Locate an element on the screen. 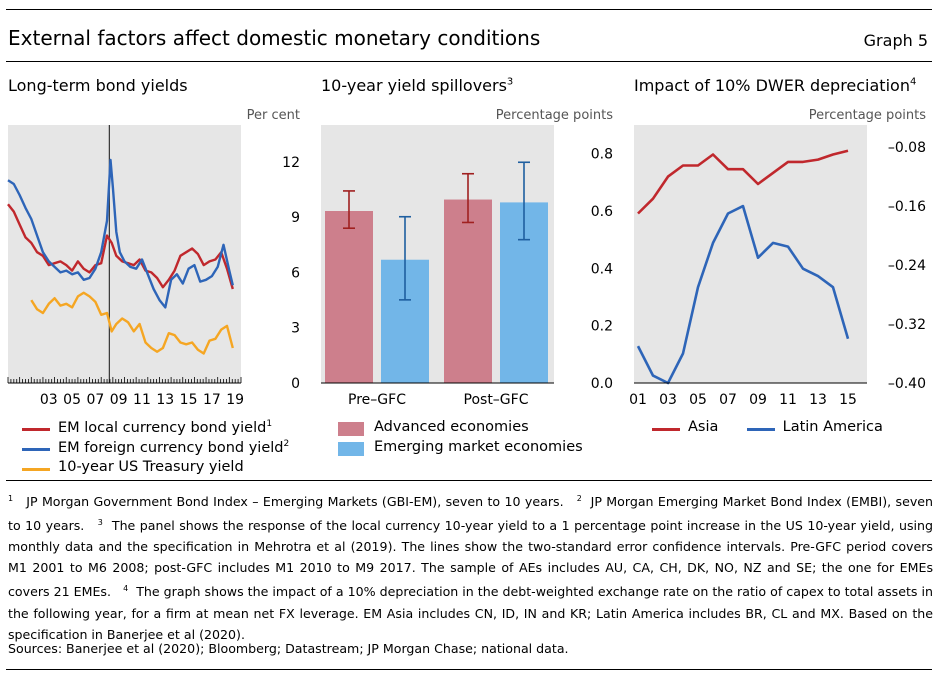  y-tick-label: –0.08 is located at coordinates (907, 148).